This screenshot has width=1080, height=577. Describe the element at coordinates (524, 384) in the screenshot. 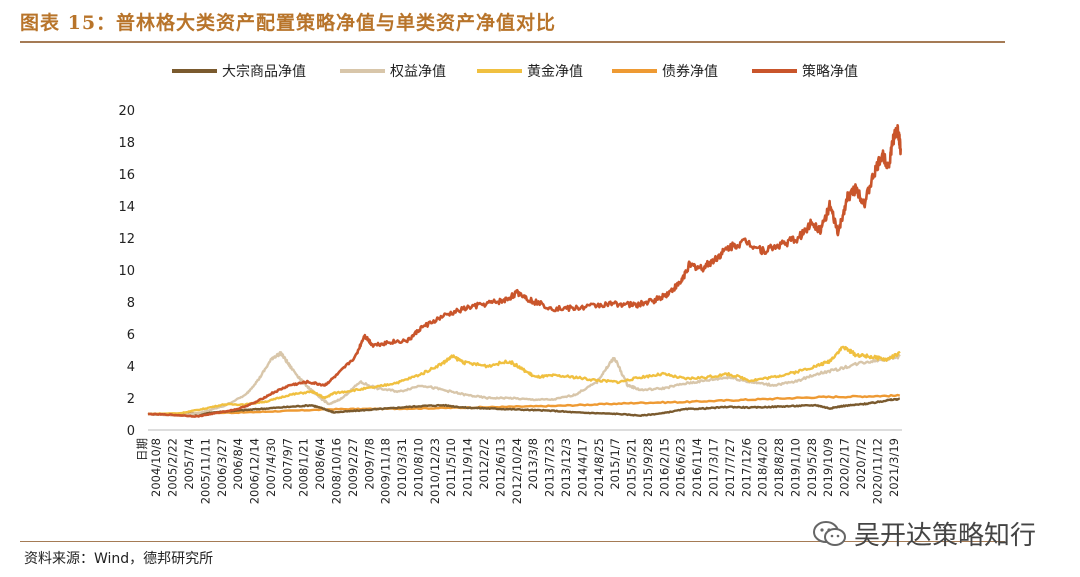

I see `series-line-equity` at that location.